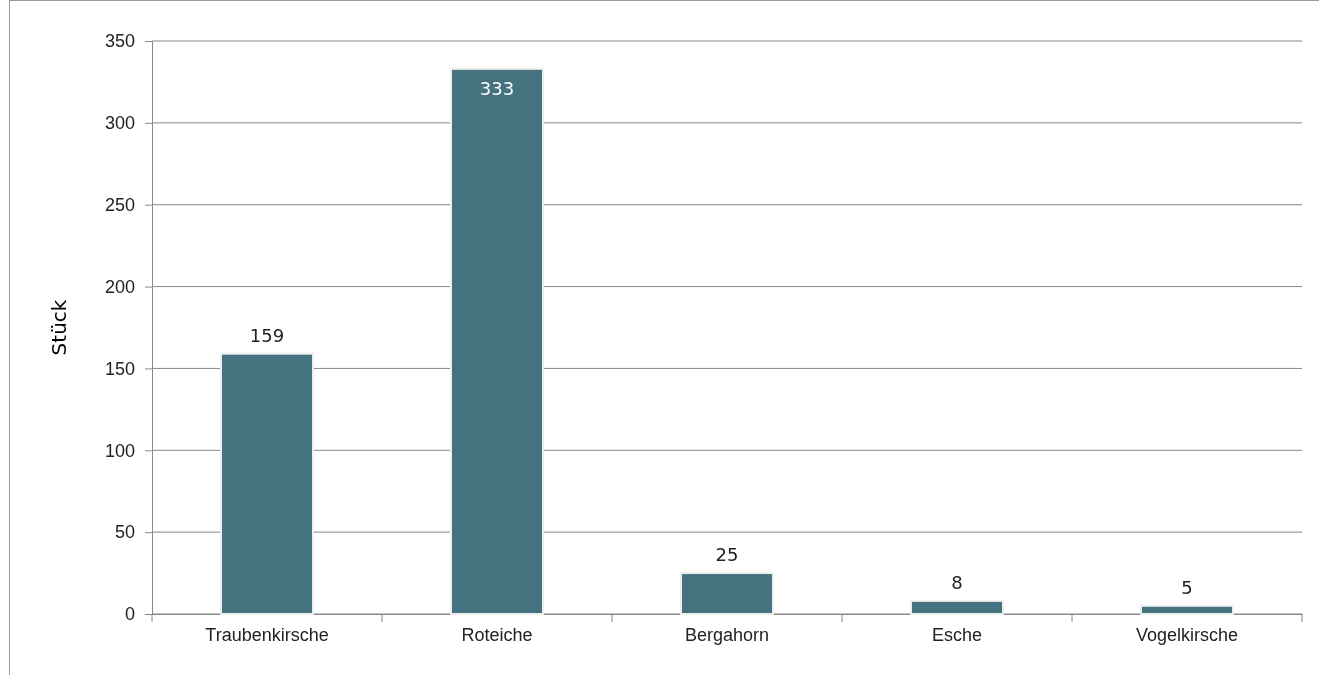  What do you see at coordinates (497, 88) in the screenshot?
I see `data-label: 333` at bounding box center [497, 88].